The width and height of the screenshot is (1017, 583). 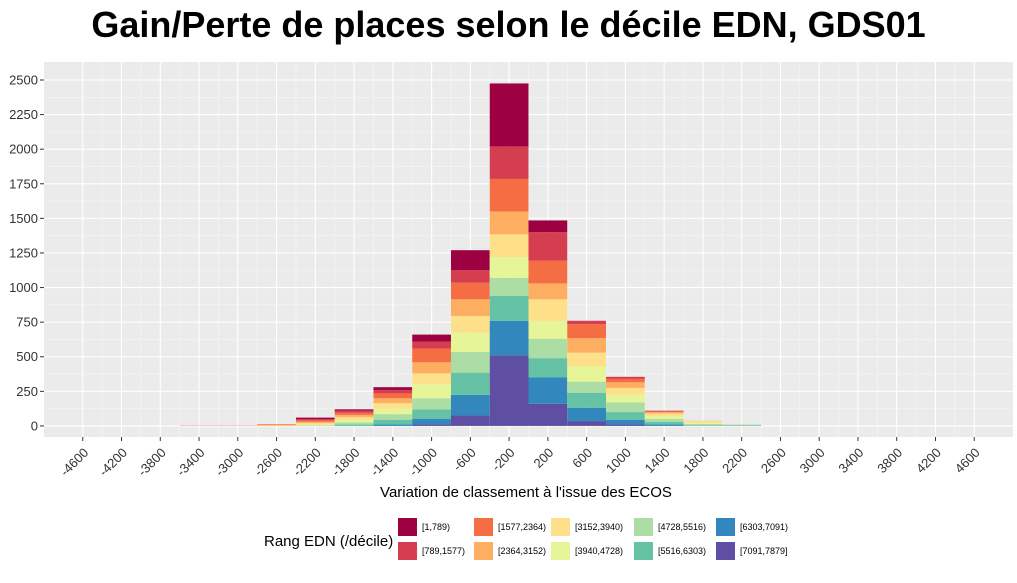 I want to click on x-tick-label: 1400, so click(x=657, y=460).